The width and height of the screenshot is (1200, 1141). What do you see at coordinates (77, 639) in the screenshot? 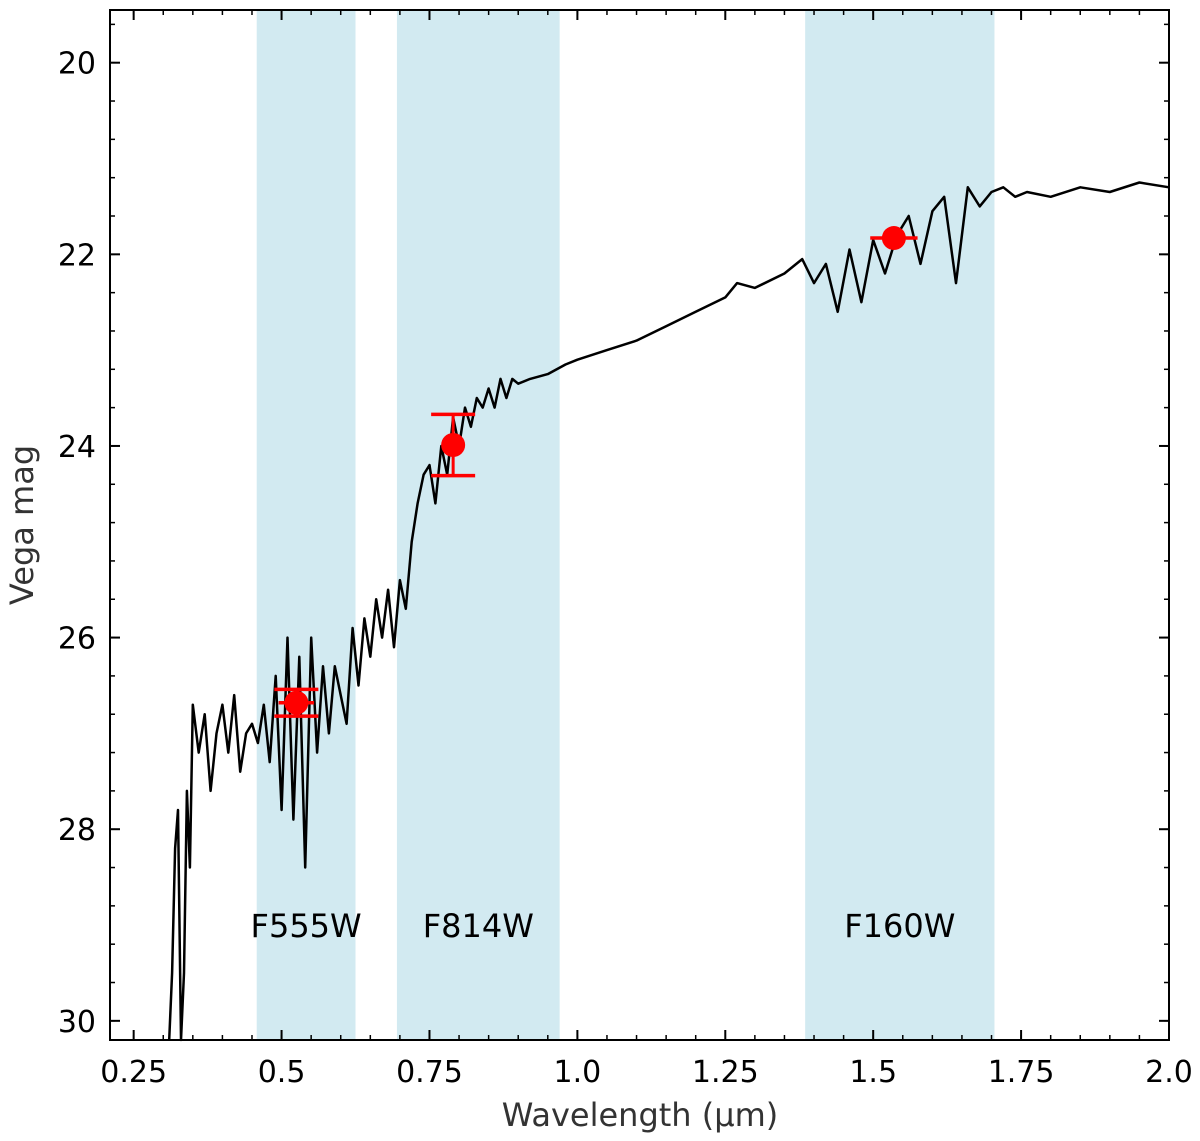
I see `y-tick-label: 26` at bounding box center [77, 639].